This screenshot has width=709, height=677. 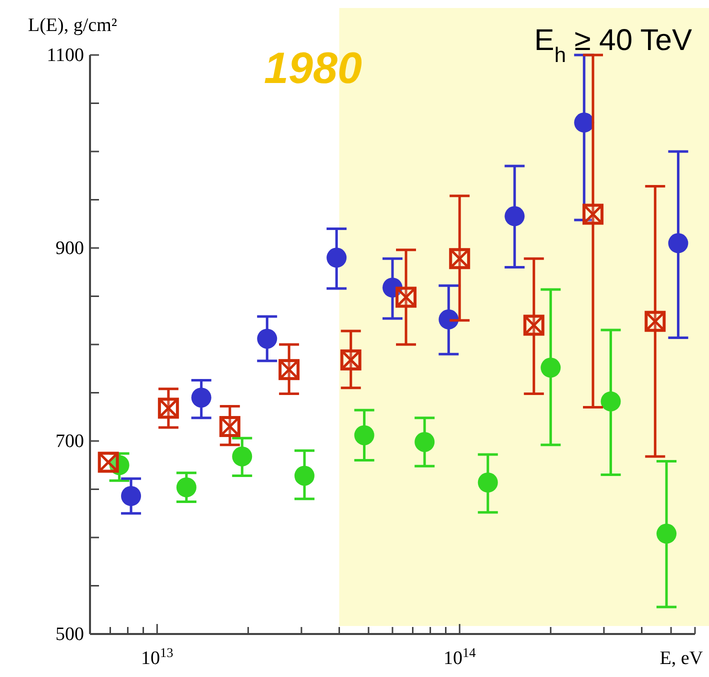 What do you see at coordinates (73, 25) in the screenshot?
I see `y-axis-title: L(E), g/cm²` at bounding box center [73, 25].